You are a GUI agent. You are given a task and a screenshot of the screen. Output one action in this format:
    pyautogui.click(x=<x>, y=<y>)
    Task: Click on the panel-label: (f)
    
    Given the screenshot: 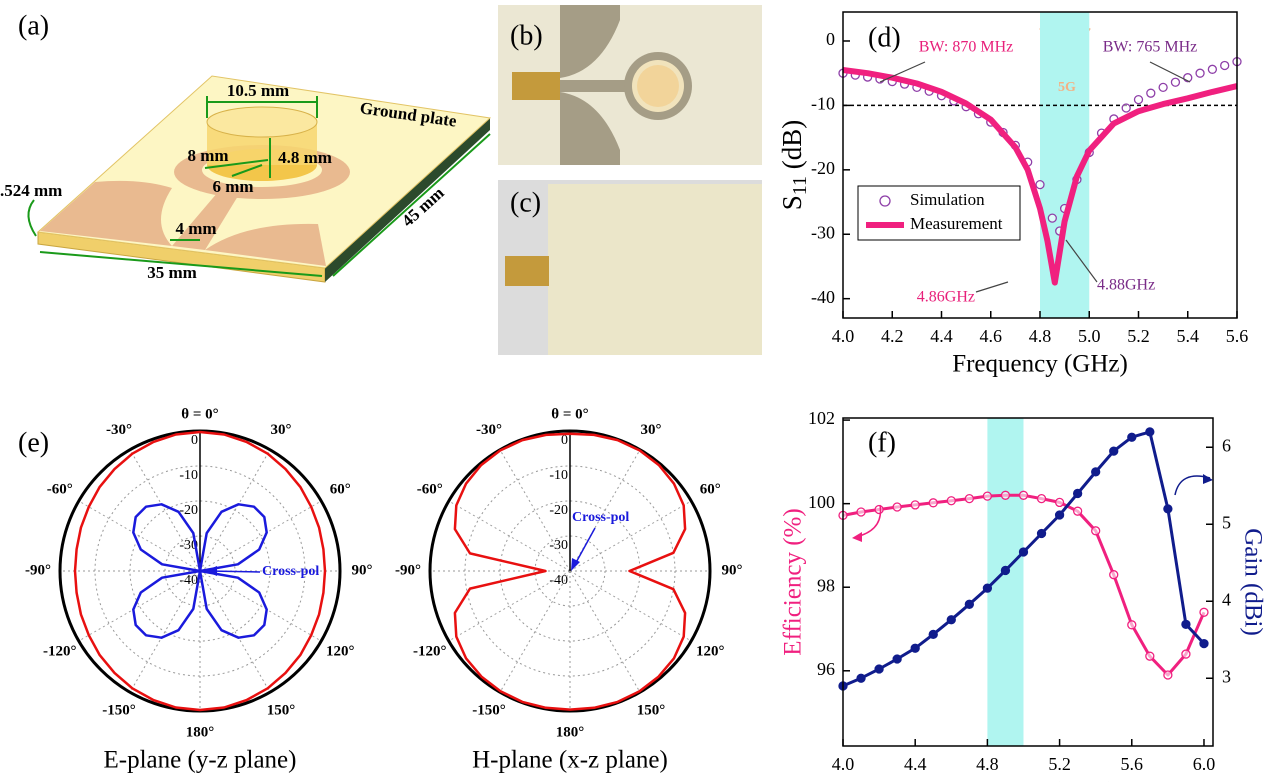 What is the action you would take?
    pyautogui.click(x=882, y=442)
    